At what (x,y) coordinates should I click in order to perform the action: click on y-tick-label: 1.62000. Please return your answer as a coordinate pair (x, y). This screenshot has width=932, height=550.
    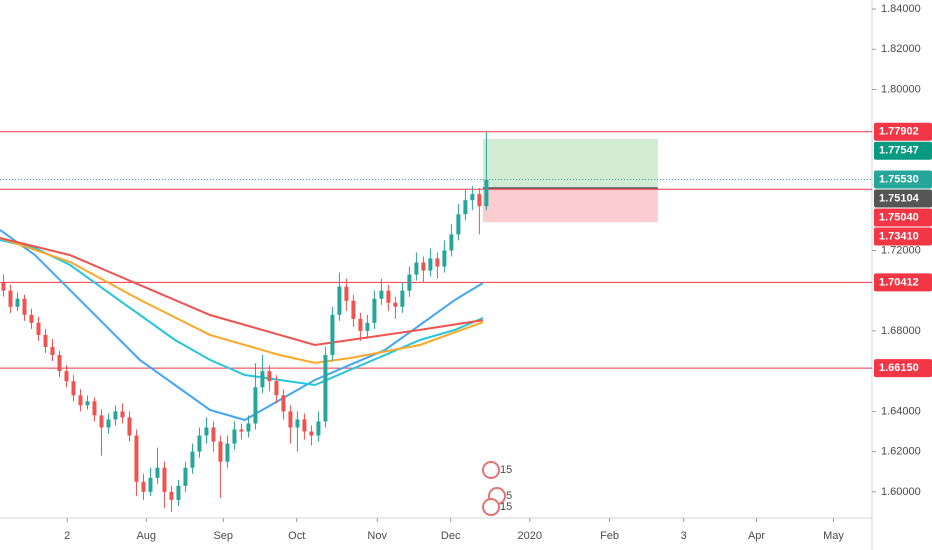
    Looking at the image, I should click on (901, 452).